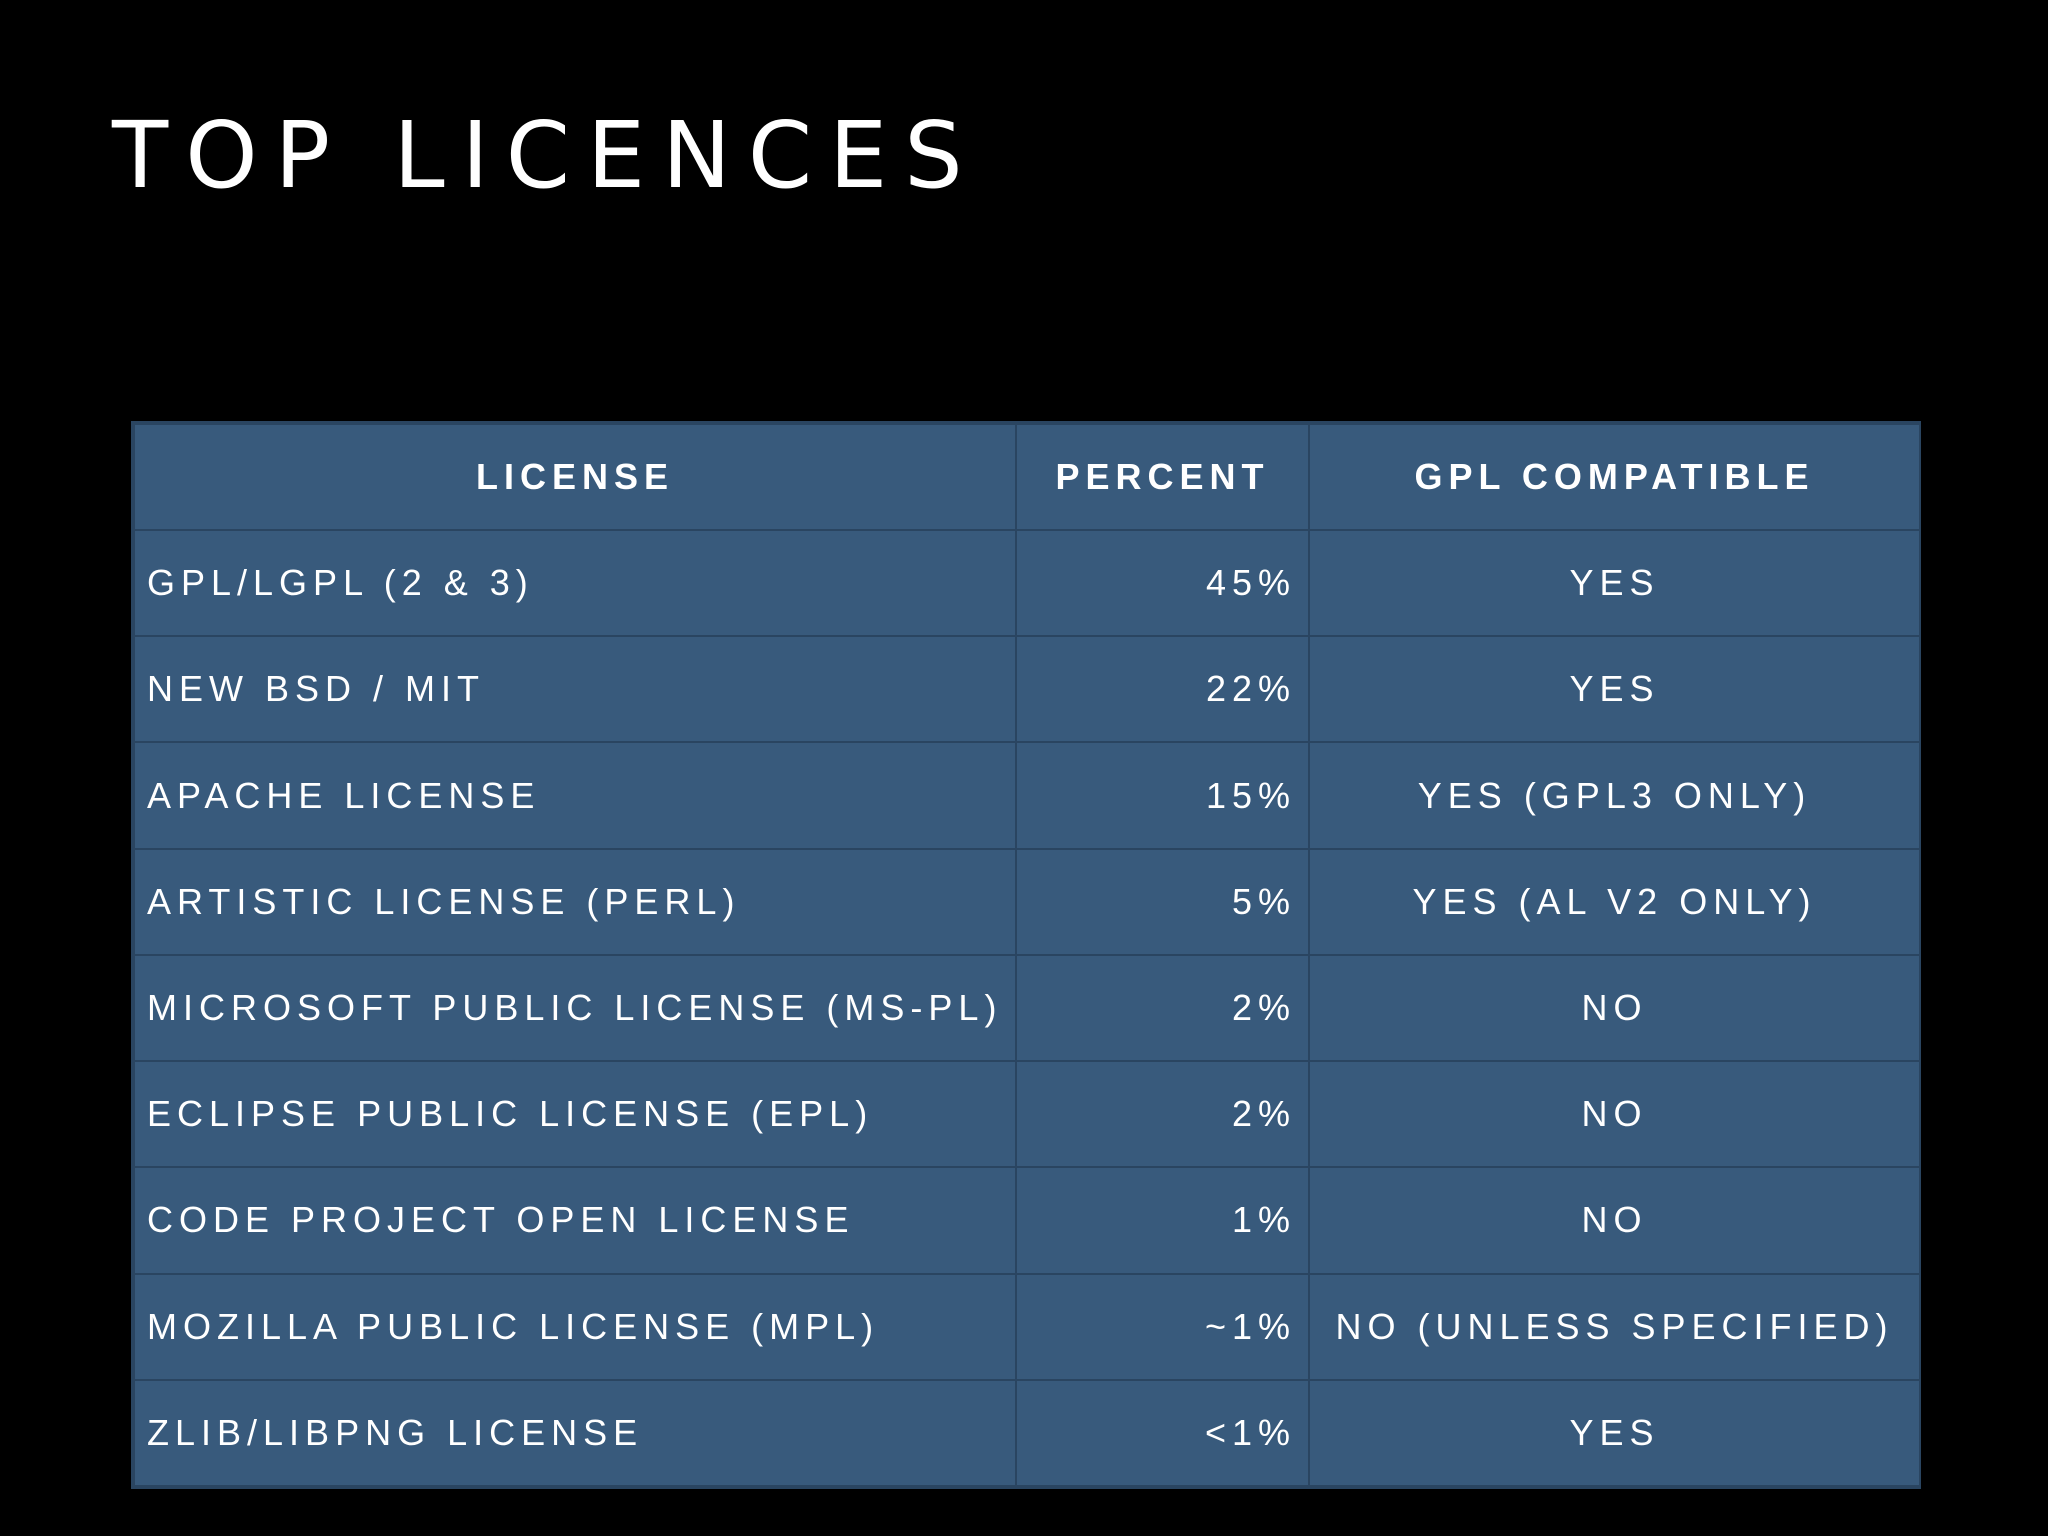 This screenshot has height=1536, width=2048. I want to click on table-row: ZLIB/LIBPNG LICENSE <1% YES, so click(1027, 1433).